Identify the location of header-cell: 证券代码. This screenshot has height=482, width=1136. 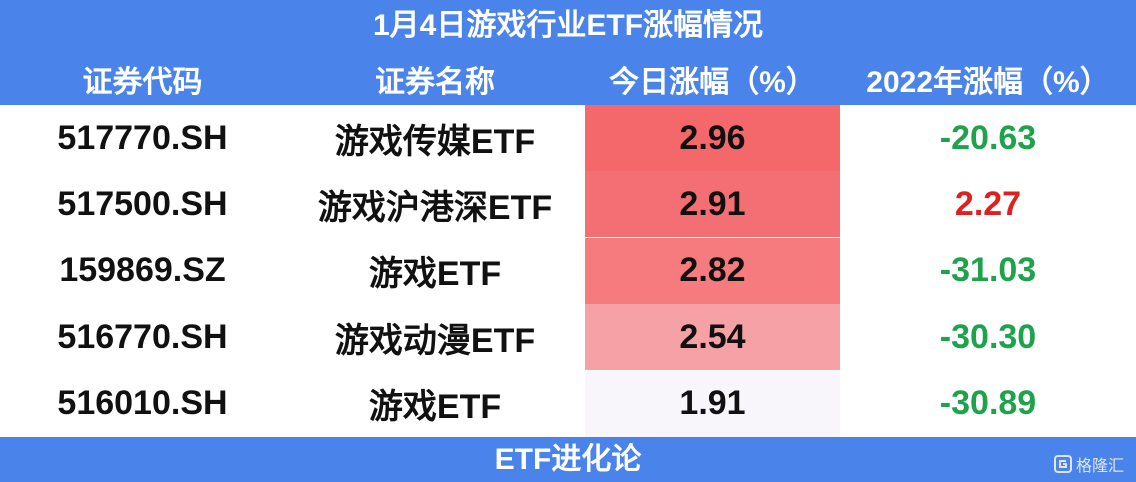
(142, 82).